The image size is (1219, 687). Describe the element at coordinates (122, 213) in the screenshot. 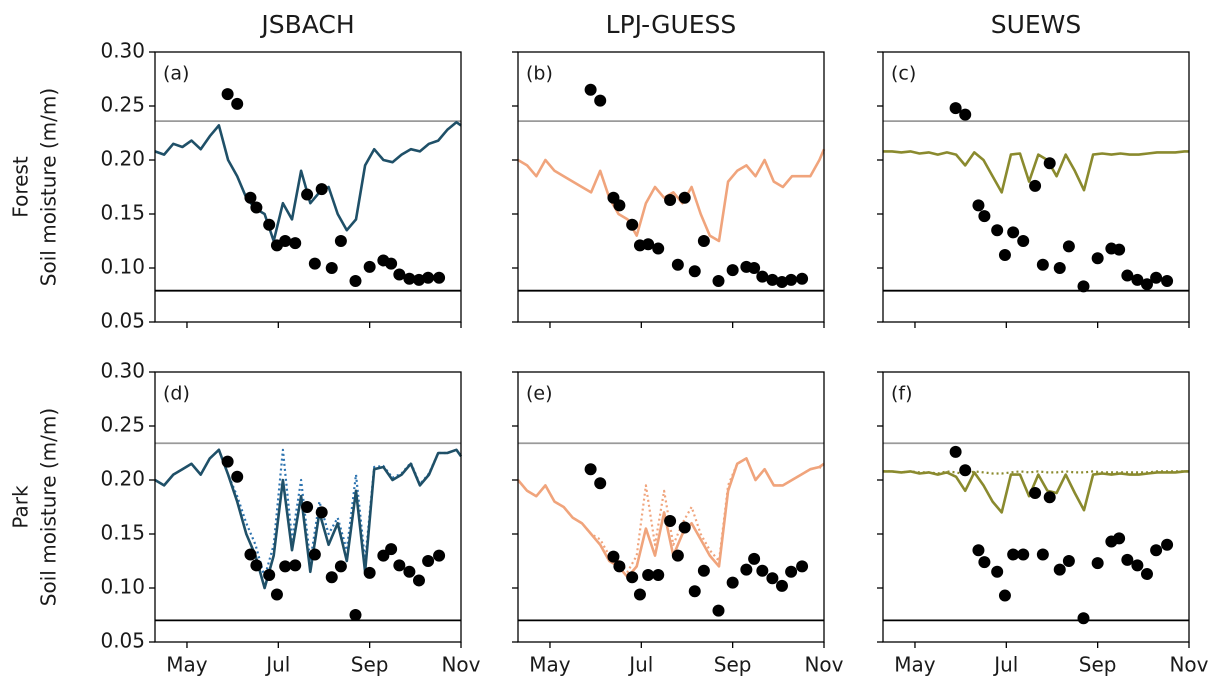

I see `y-tick-label: 0.15` at that location.